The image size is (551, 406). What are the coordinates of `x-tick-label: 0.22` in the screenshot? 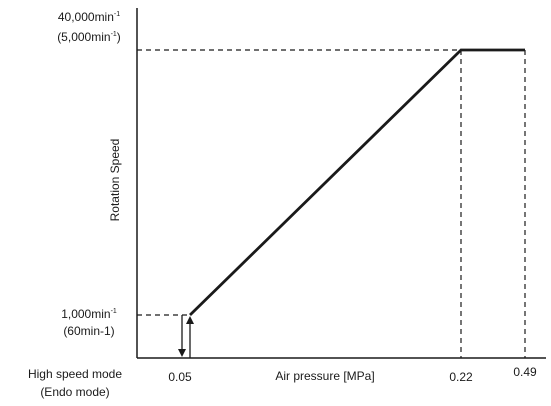 It's located at (461, 377).